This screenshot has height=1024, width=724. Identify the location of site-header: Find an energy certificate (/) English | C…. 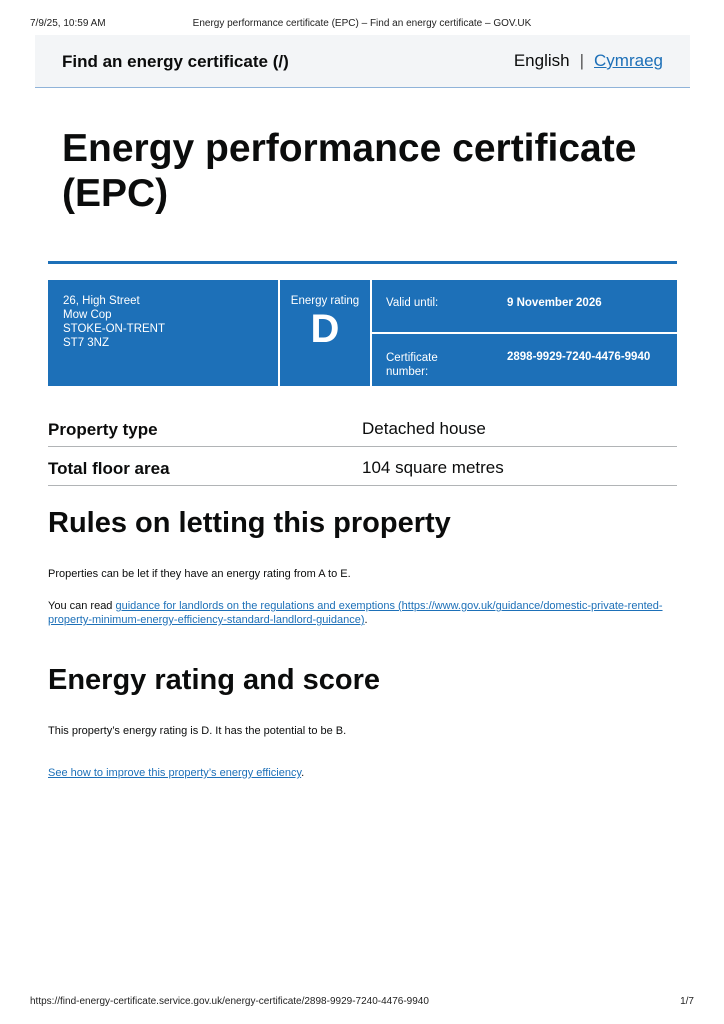
(362, 61).